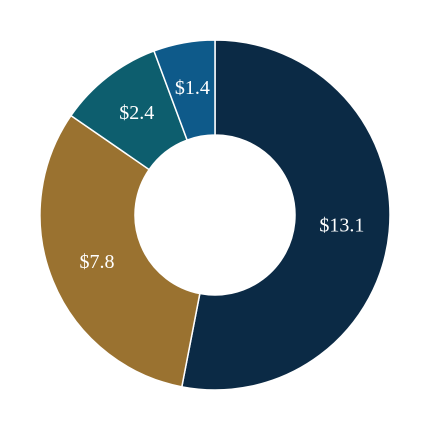 The width and height of the screenshot is (430, 430). Describe the element at coordinates (192, 88) in the screenshot. I see `data-label: $1.4` at that location.